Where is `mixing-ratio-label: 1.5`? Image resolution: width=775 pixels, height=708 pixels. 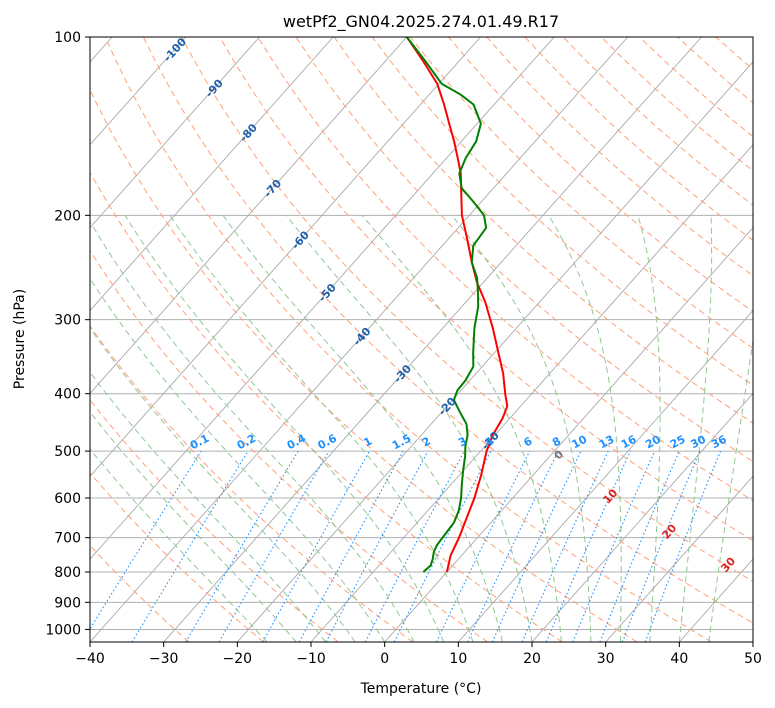
mixing-ratio-label: 1.5 is located at coordinates (401, 442).